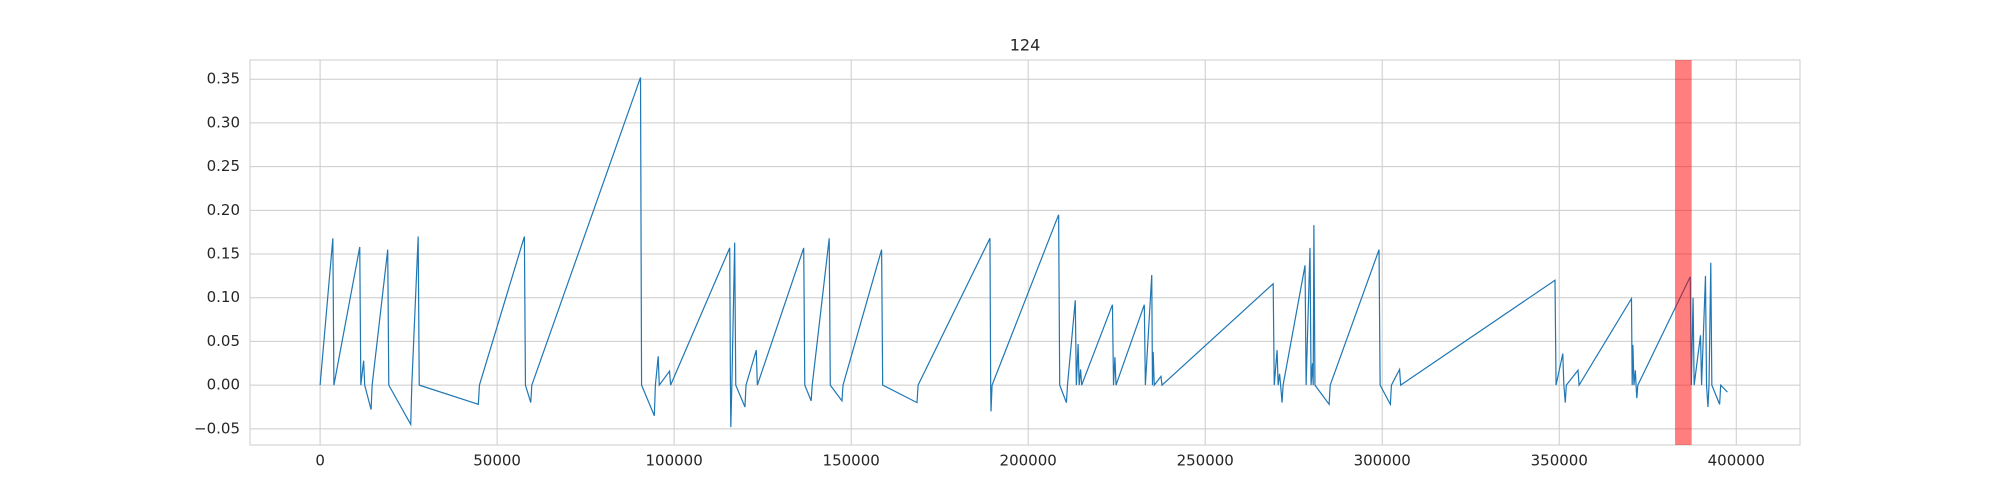  What do you see at coordinates (223, 79) in the screenshot?
I see `y-tick-label: 0.35` at bounding box center [223, 79].